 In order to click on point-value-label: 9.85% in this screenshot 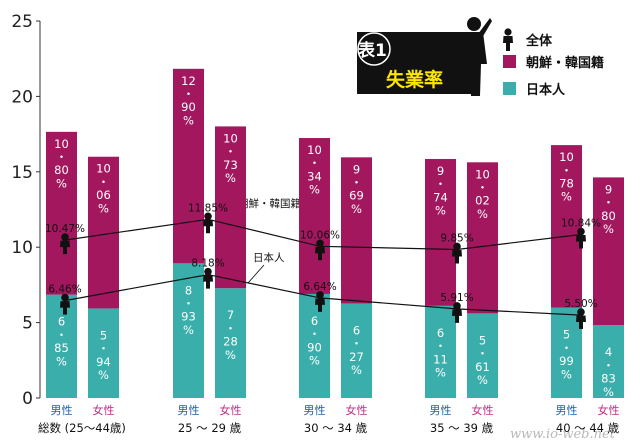, I will do `click(456, 238)`.